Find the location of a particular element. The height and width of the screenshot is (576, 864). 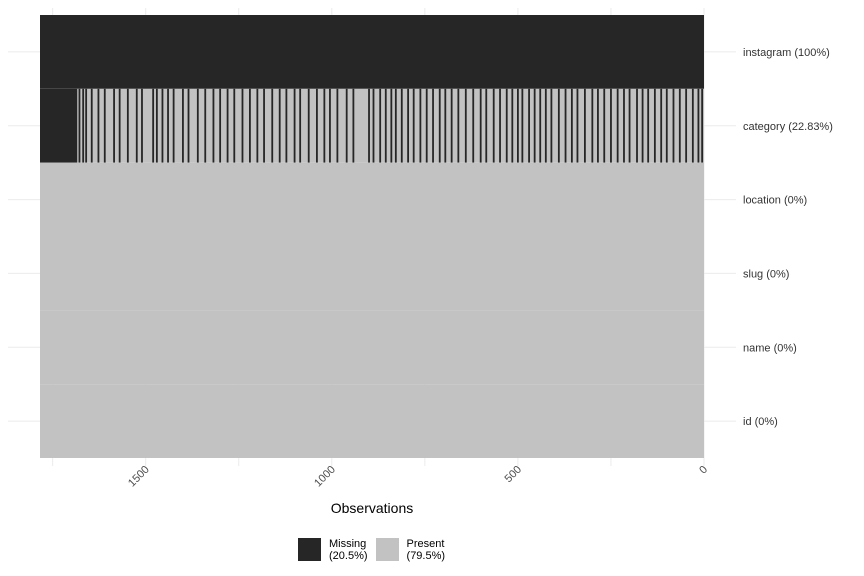

legend-key-present is located at coordinates (387, 549).